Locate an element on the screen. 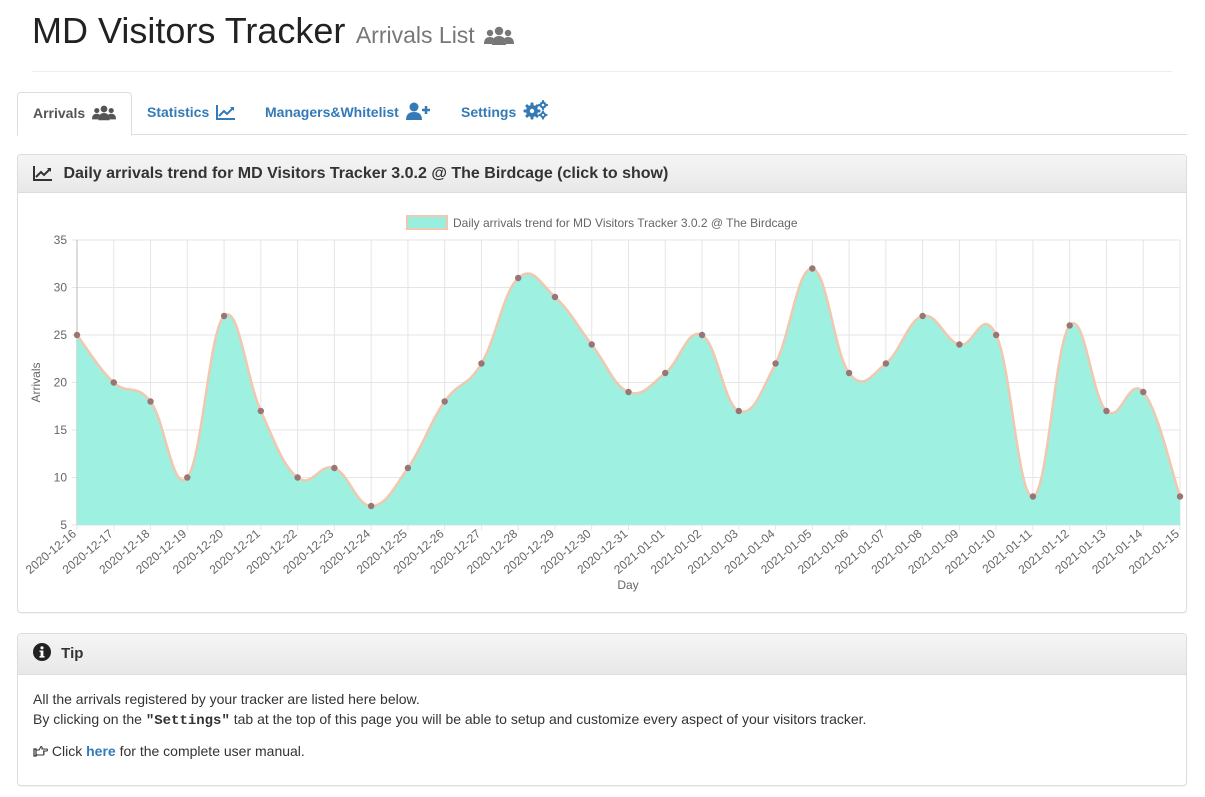  page-header: MD Visitors Tracker Arrivals List is located at coordinates (273, 31).